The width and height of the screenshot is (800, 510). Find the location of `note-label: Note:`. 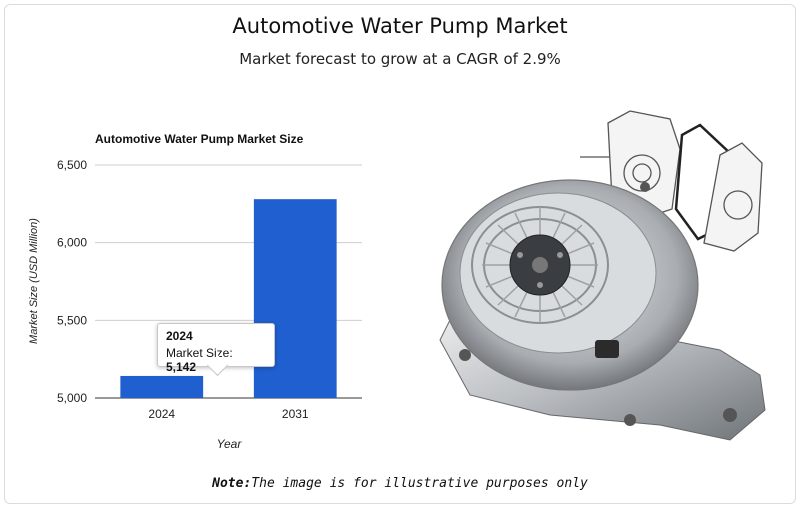

note-label: Note: is located at coordinates (232, 483).